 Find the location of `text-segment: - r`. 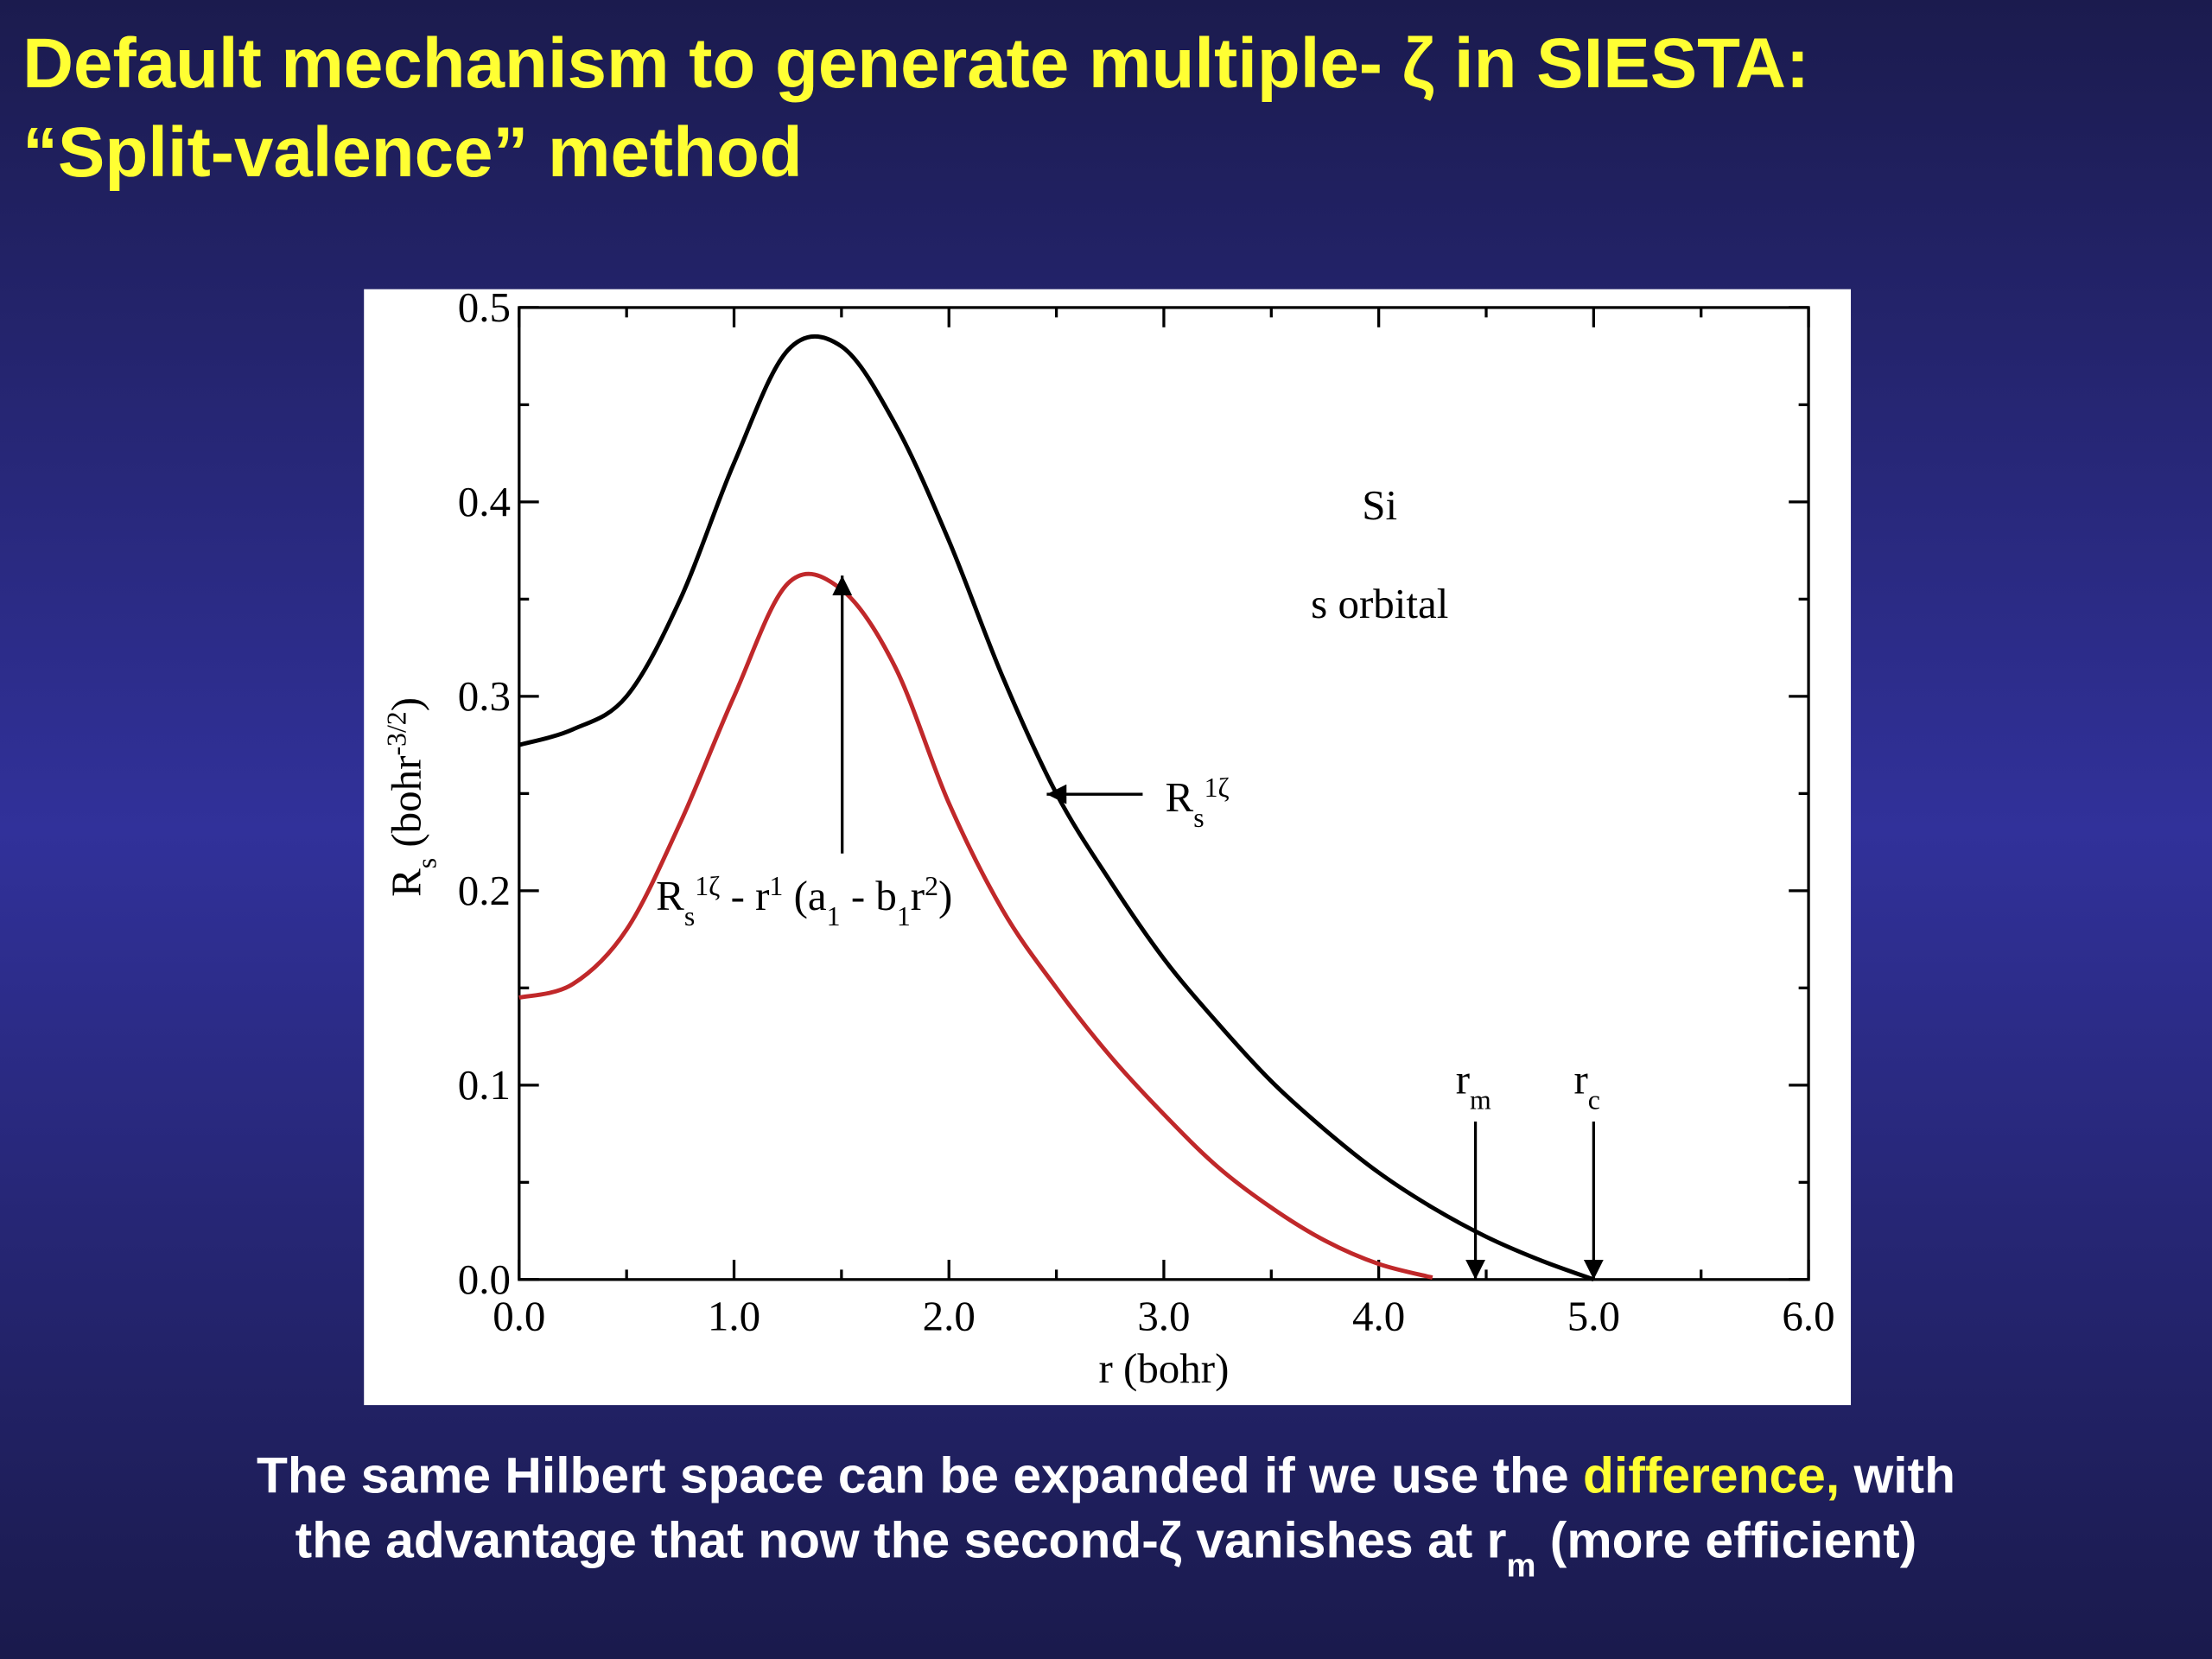

text-segment: - r is located at coordinates (744, 895).